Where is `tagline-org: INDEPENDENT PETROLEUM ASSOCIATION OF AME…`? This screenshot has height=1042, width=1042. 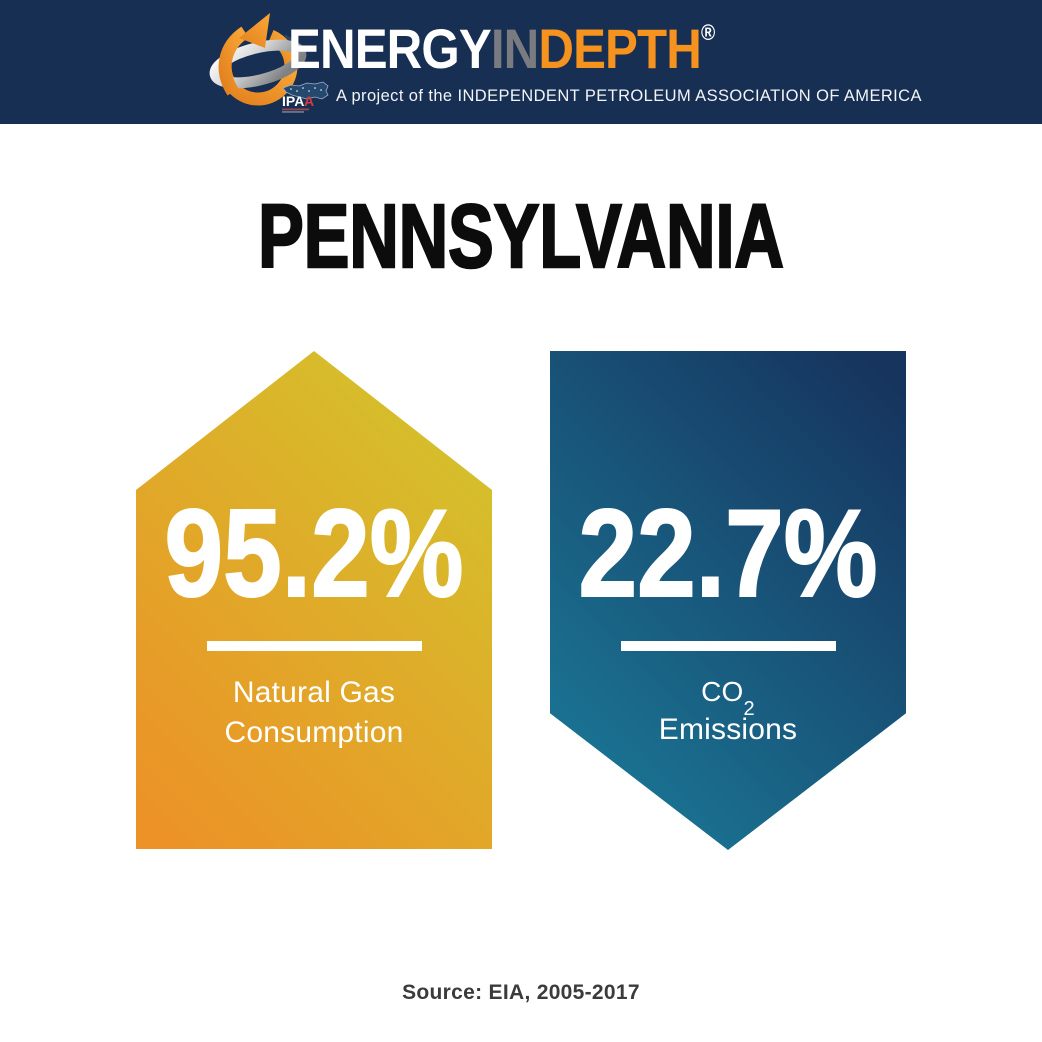
tagline-org: INDEPENDENT PETROLEUM ASSOCIATION OF AME… is located at coordinates (689, 96).